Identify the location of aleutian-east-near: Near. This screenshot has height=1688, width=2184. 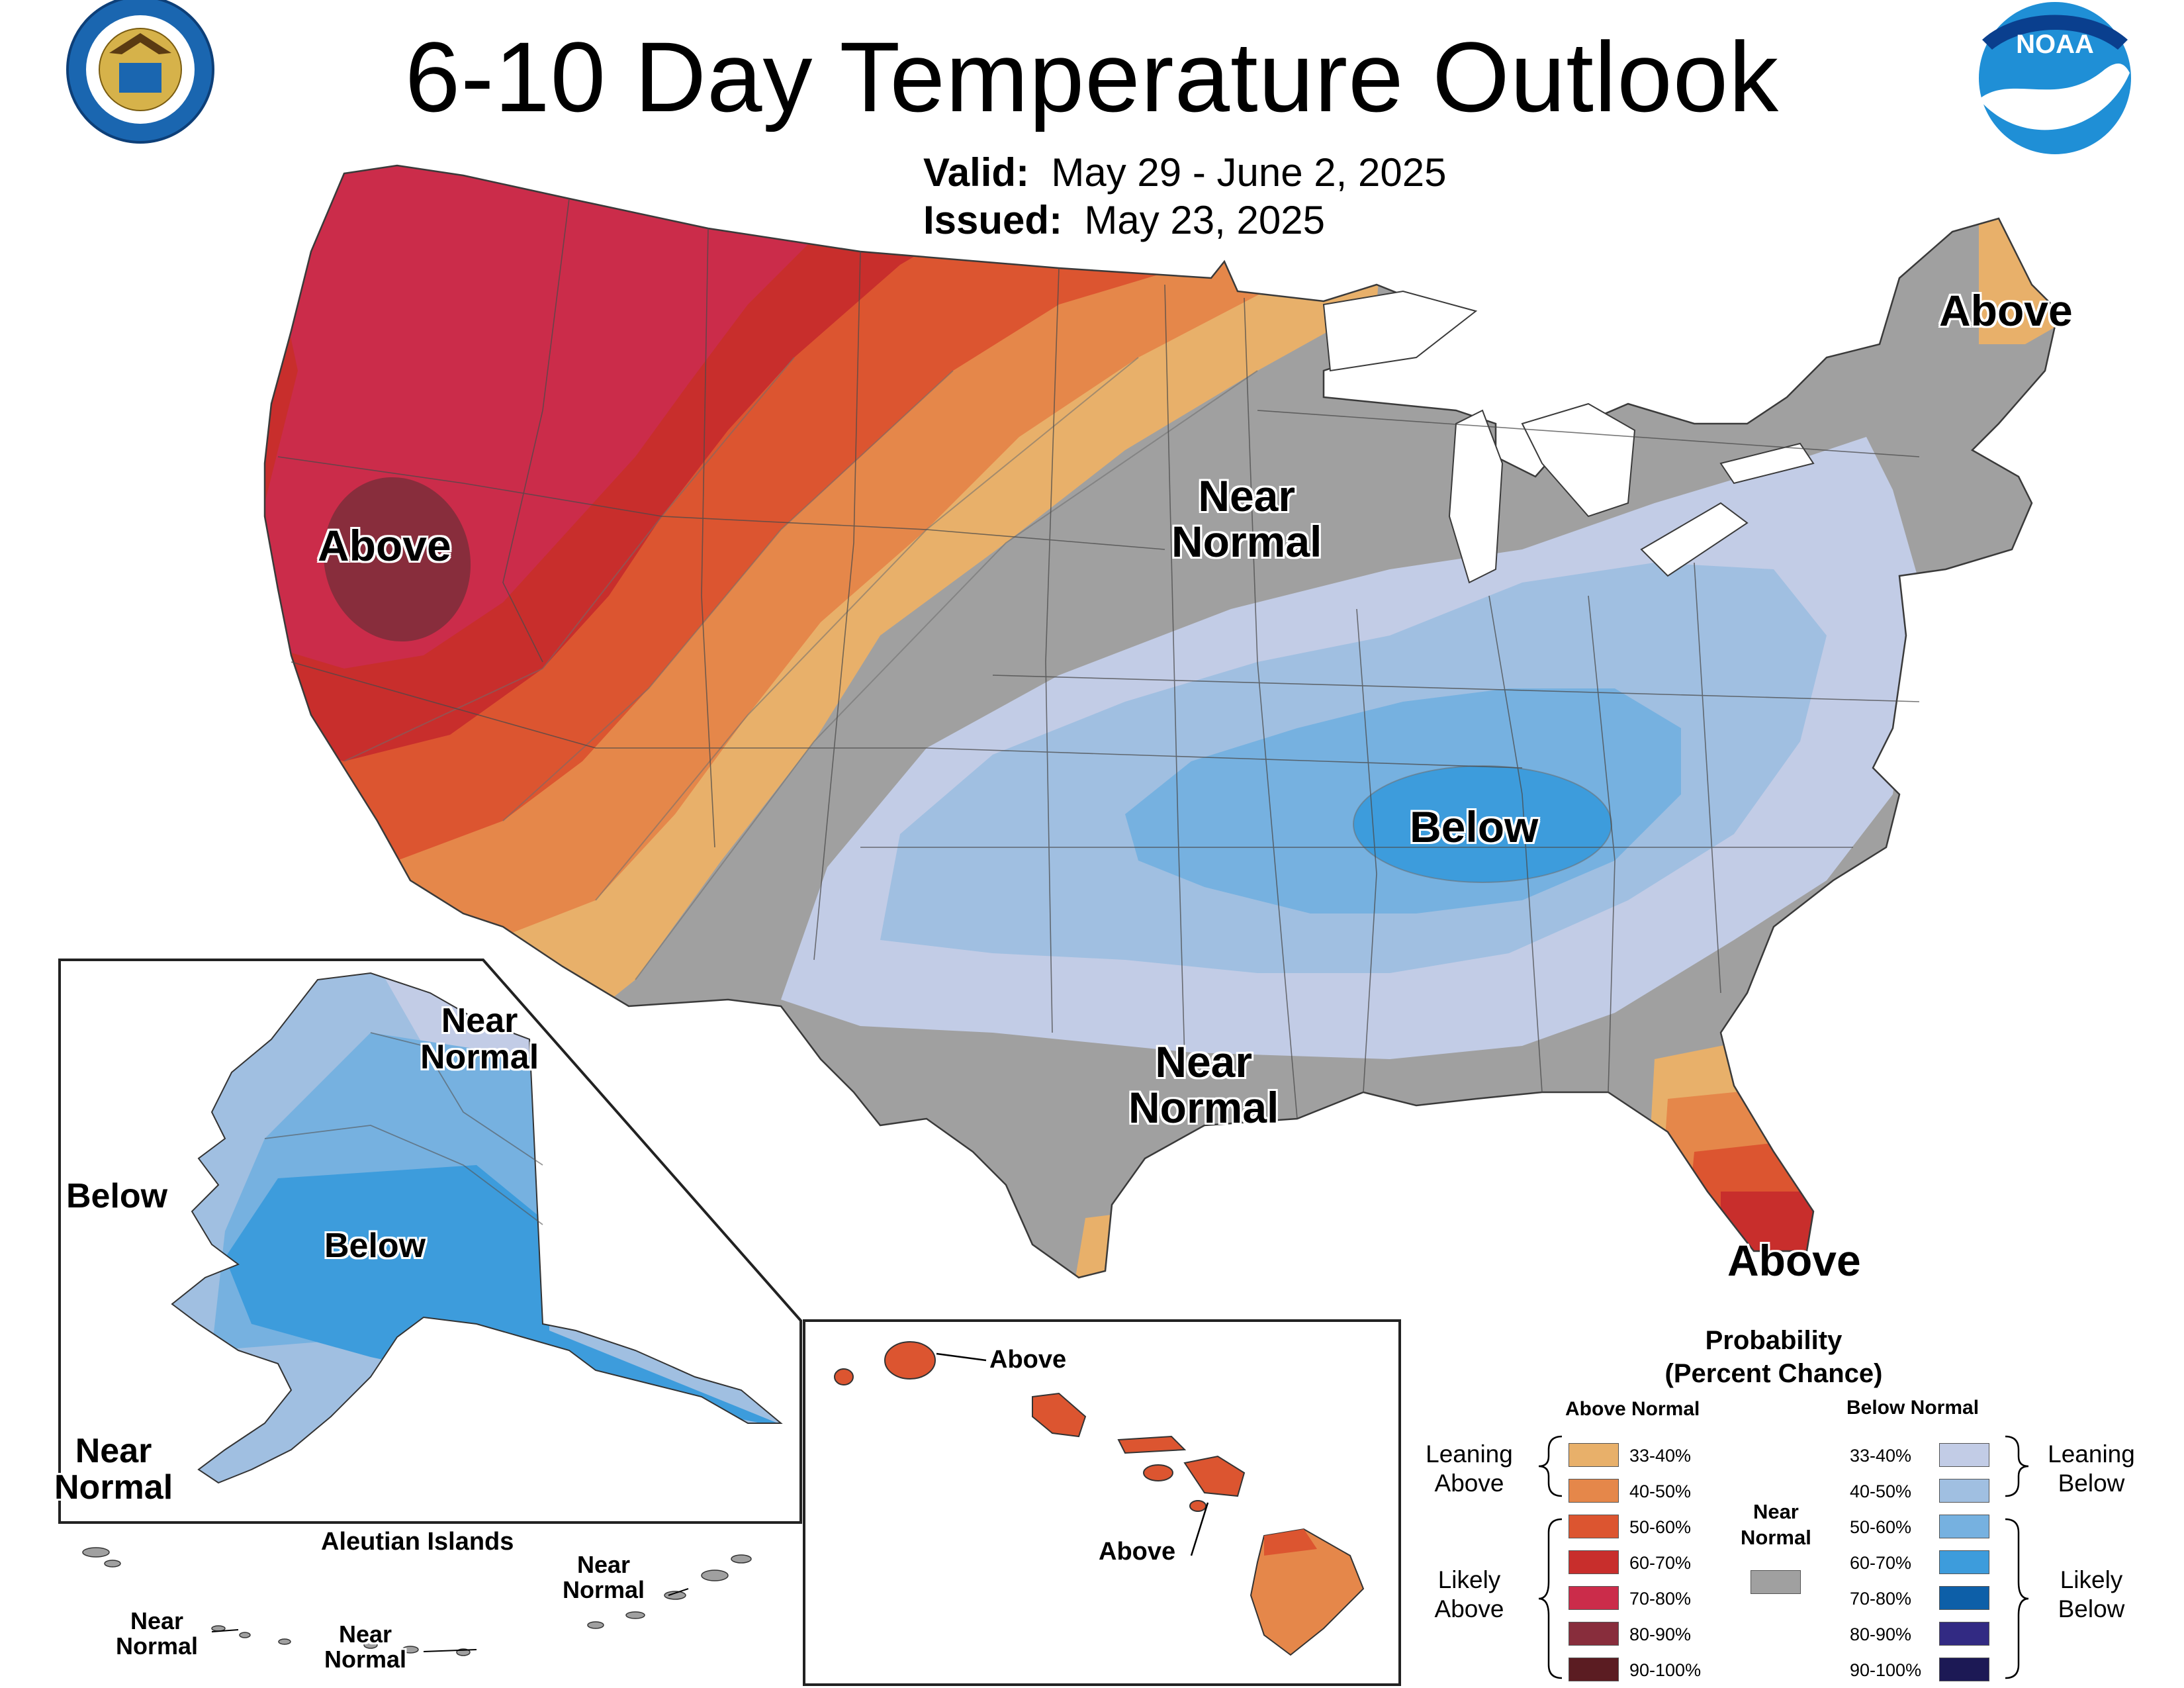
(603, 1564).